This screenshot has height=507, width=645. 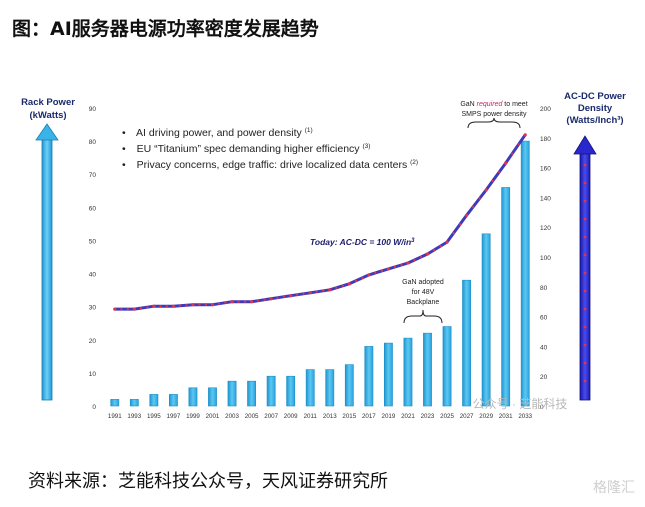 What do you see at coordinates (520, 403) in the screenshot?
I see `inner-watermark: 公众号 · 芝能科技` at bounding box center [520, 403].